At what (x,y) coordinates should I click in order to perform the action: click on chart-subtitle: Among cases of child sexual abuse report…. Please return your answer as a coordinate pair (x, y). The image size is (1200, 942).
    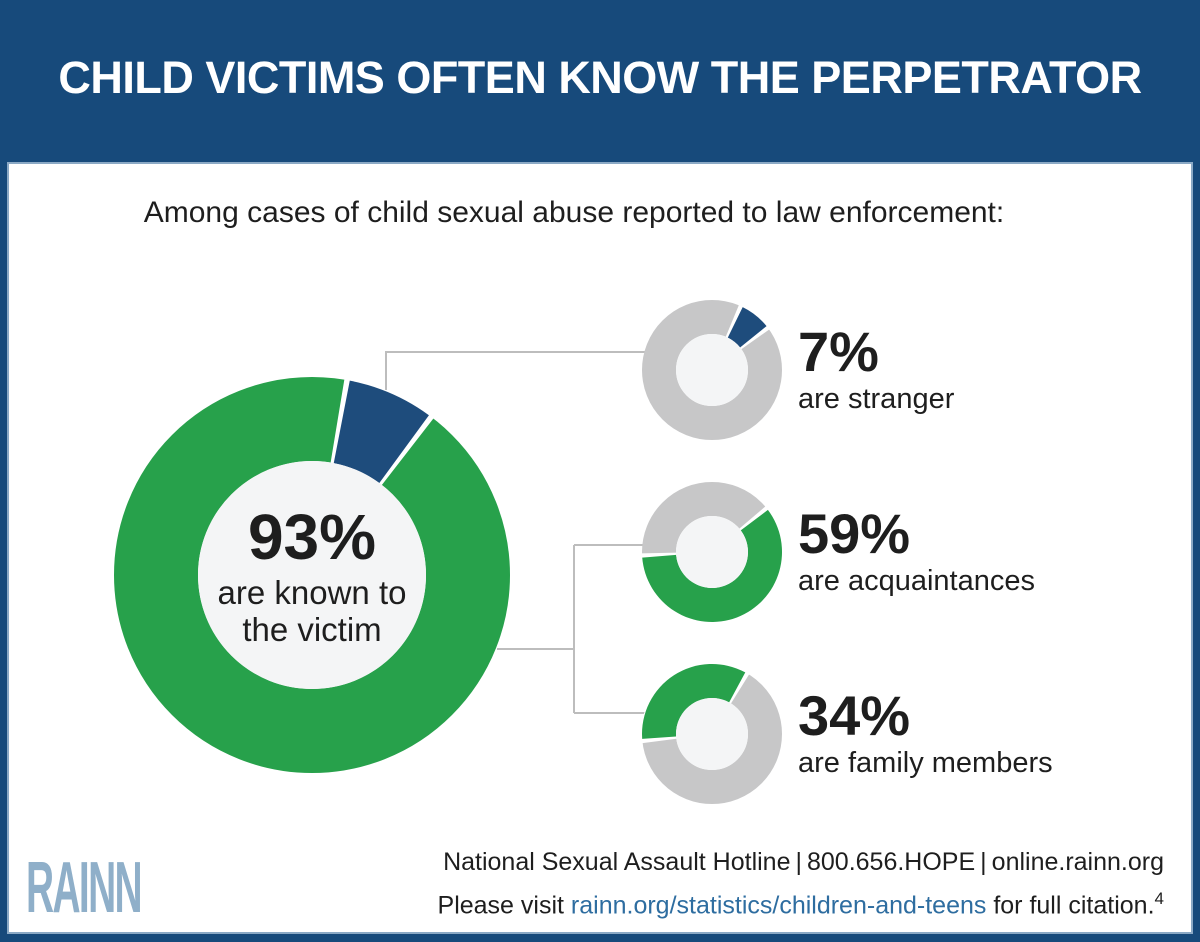
    Looking at the image, I should click on (574, 212).